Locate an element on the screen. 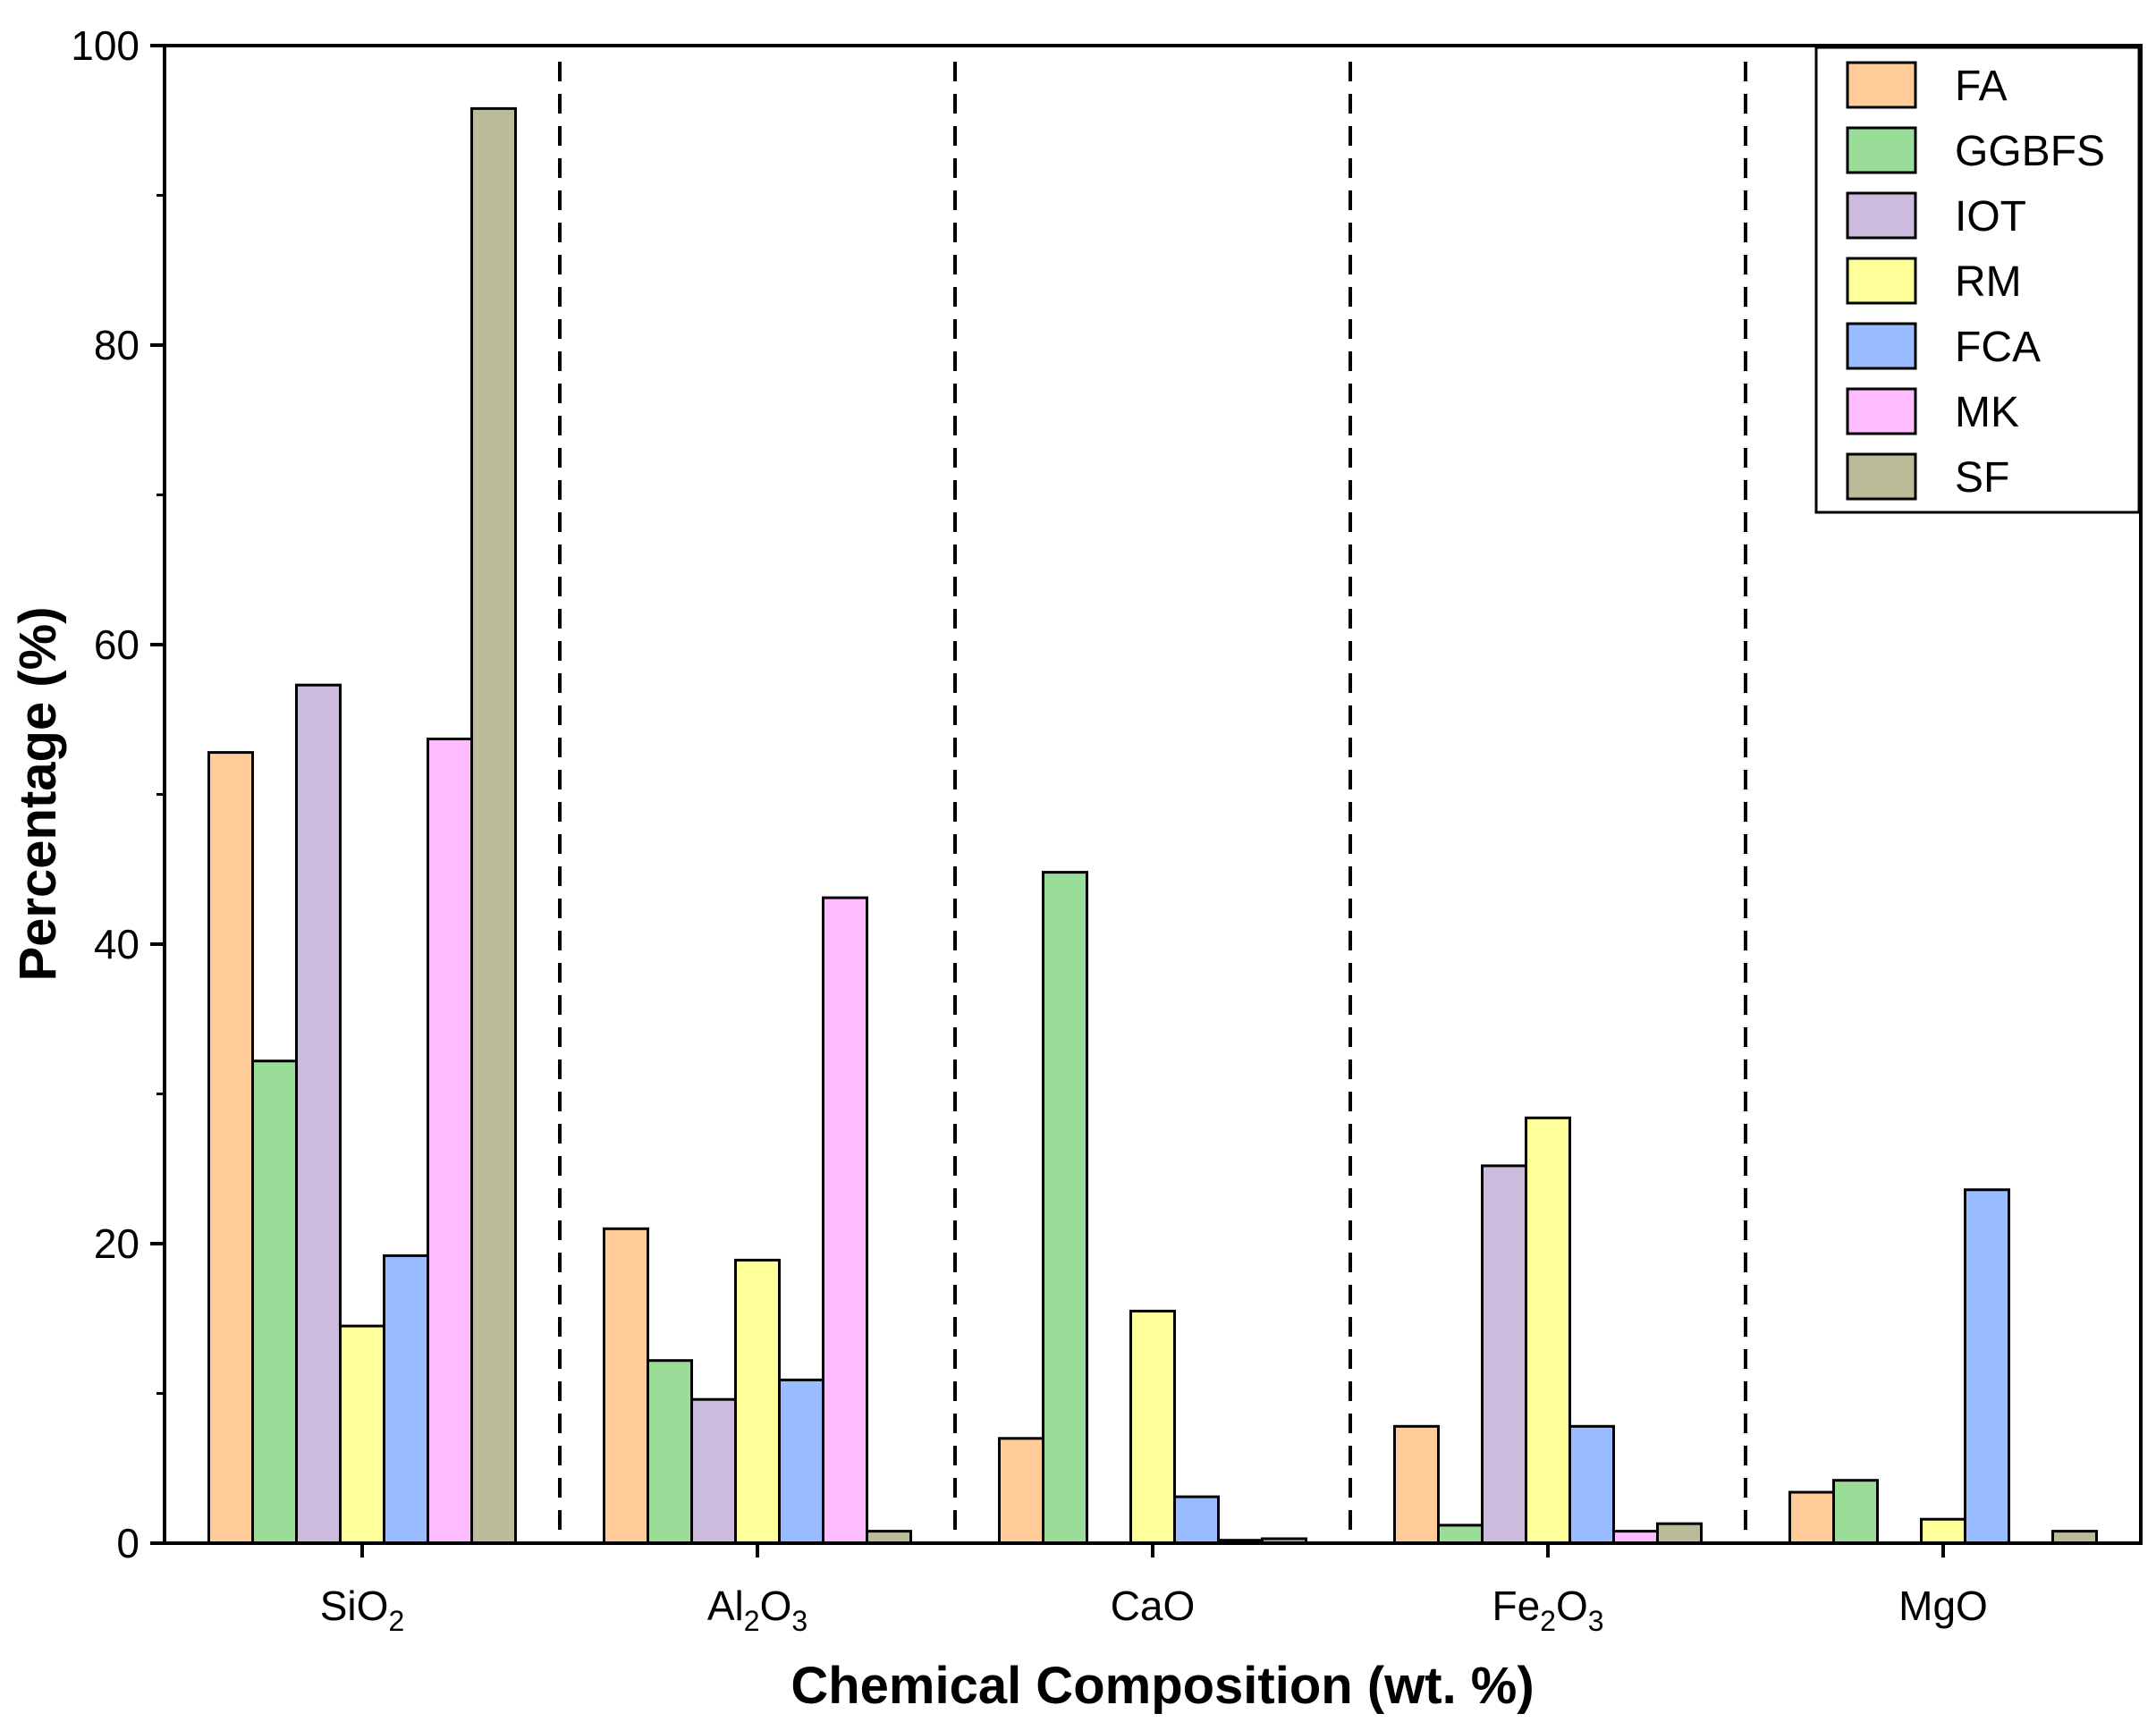 This screenshot has height=1722, width=2156. bar-fca-sio2 is located at coordinates (406, 1399).